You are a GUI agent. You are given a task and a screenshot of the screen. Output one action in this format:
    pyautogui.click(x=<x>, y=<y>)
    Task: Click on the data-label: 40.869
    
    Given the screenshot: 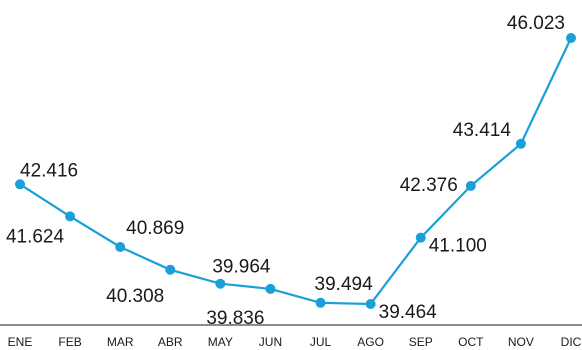 What is the action you would take?
    pyautogui.click(x=155, y=228)
    